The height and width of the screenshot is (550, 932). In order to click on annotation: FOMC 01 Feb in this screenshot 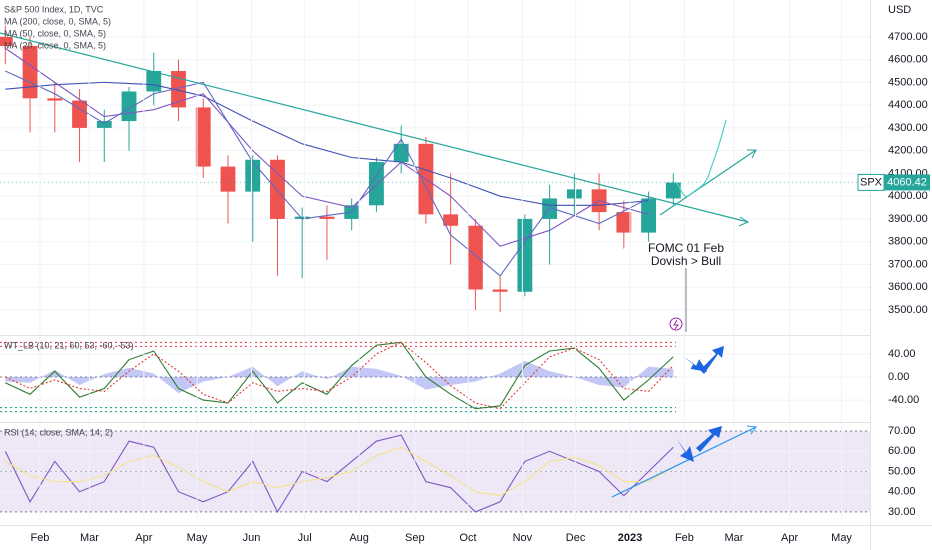, I will do `click(686, 248)`.